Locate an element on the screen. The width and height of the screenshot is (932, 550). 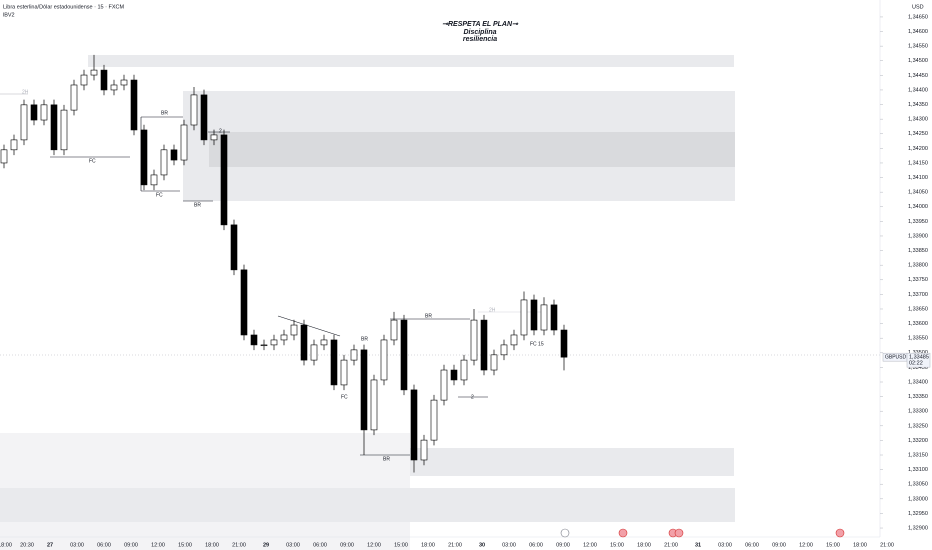
y-tick-label: 1,33950 is located at coordinates (918, 222).